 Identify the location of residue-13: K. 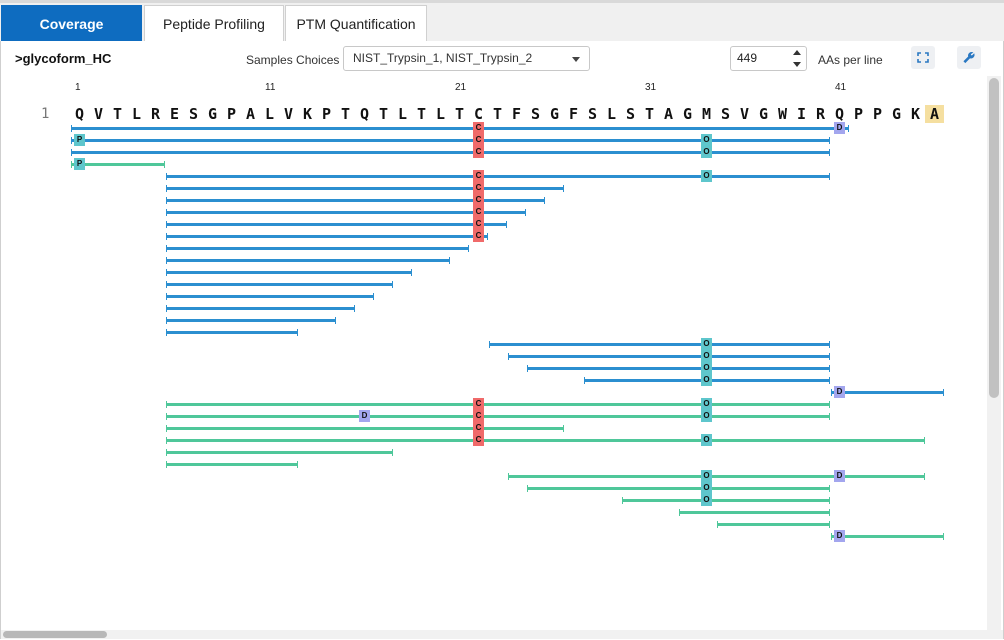
(307, 114).